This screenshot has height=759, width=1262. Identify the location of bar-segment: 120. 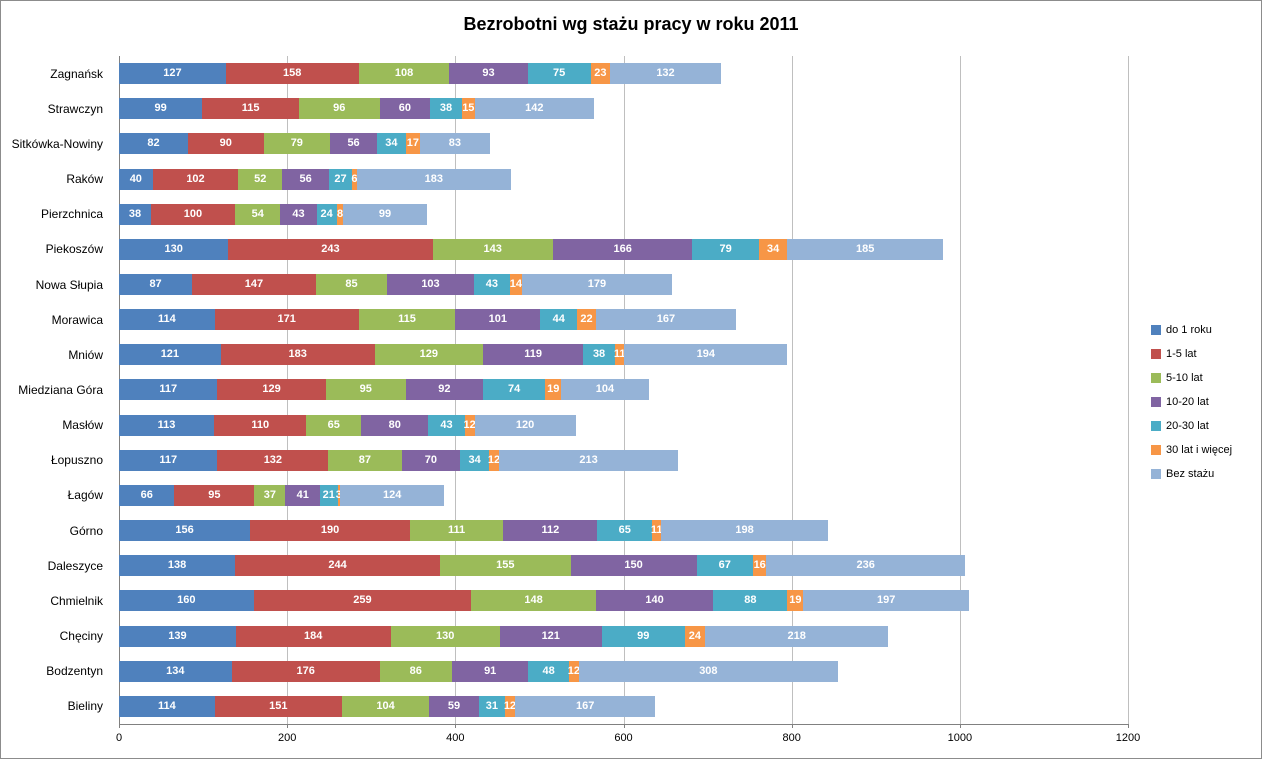
(525, 425).